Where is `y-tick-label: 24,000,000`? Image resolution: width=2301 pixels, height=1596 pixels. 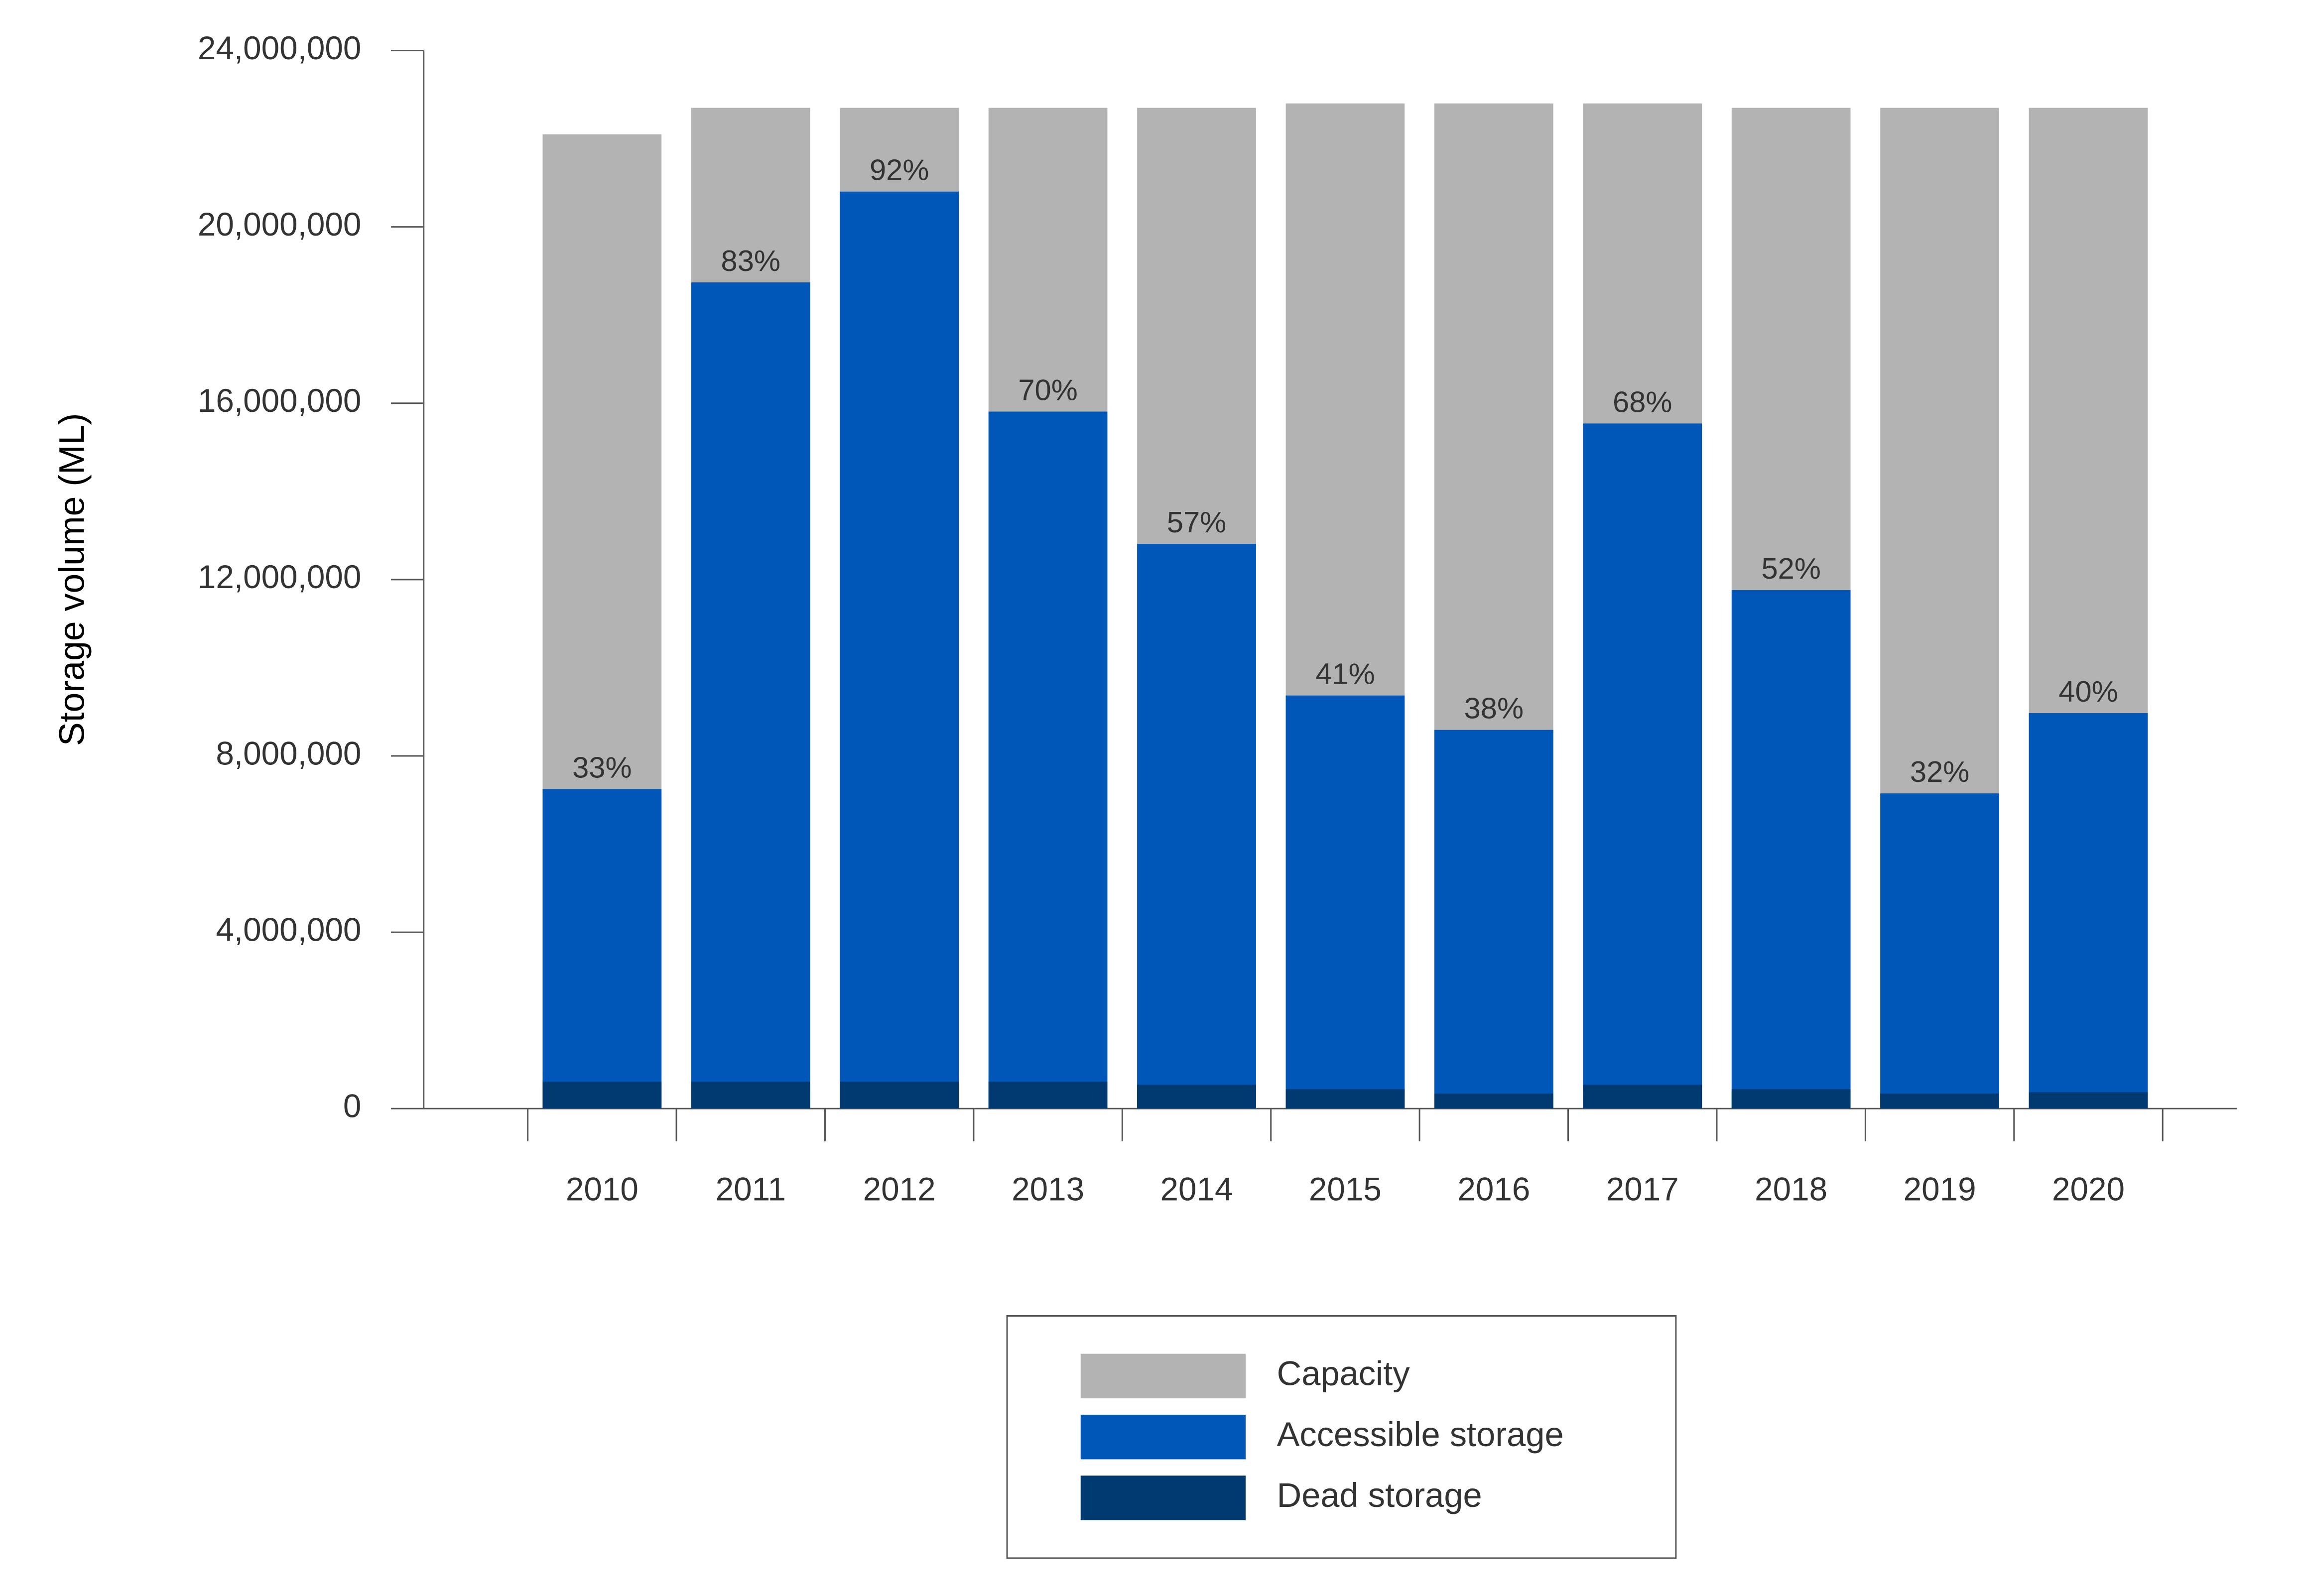 y-tick-label: 24,000,000 is located at coordinates (280, 48).